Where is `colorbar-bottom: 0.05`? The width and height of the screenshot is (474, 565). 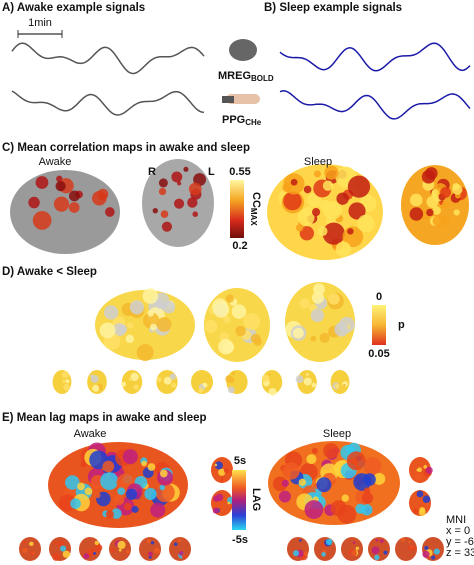
colorbar-bottom: 0.05 is located at coordinates (378, 354).